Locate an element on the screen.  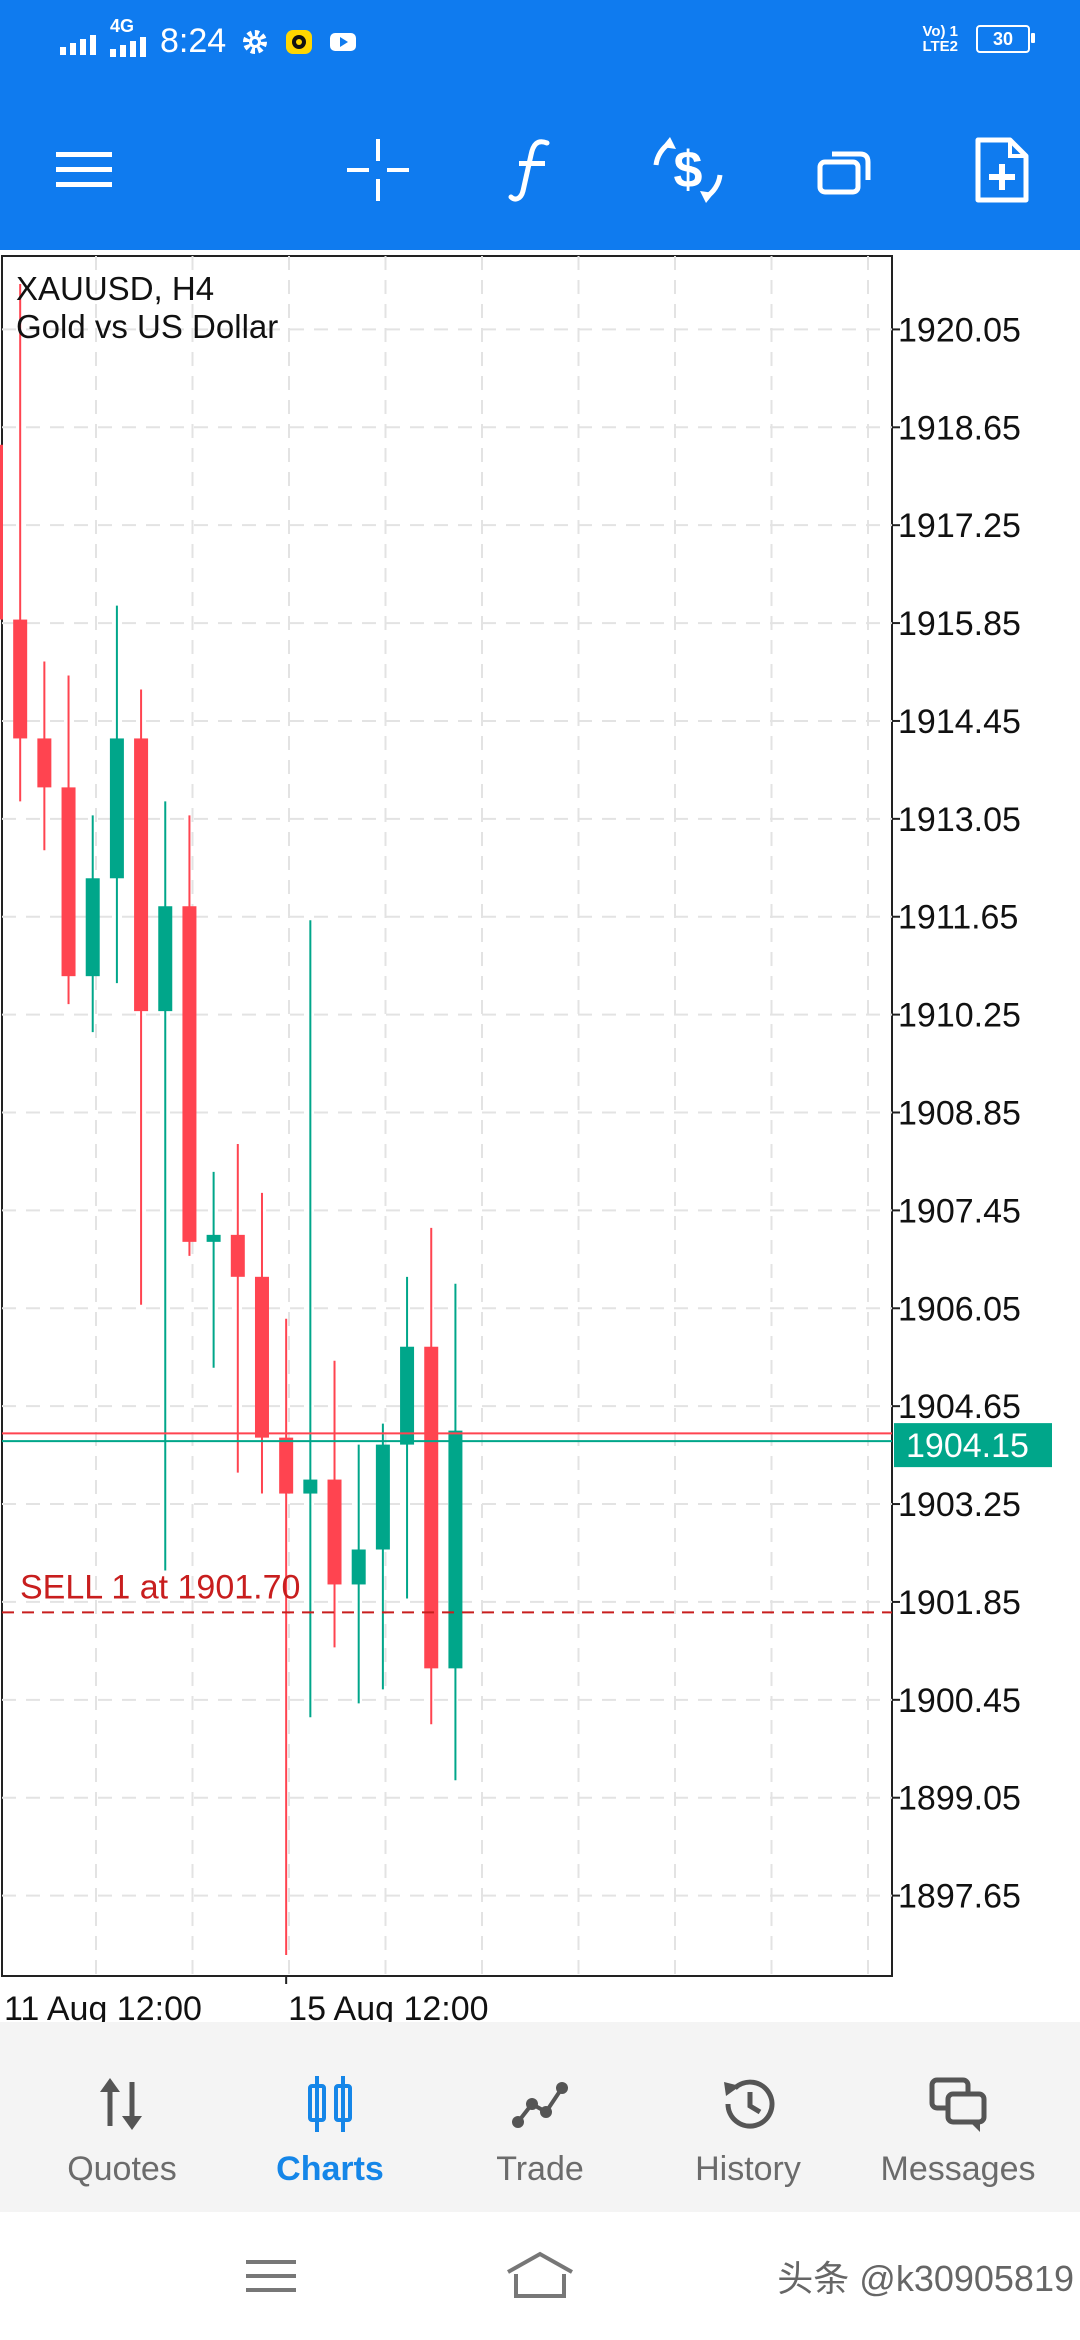
bottom-navigation: Quotes Charts Trade History M is located at coordinates (540, 2117).